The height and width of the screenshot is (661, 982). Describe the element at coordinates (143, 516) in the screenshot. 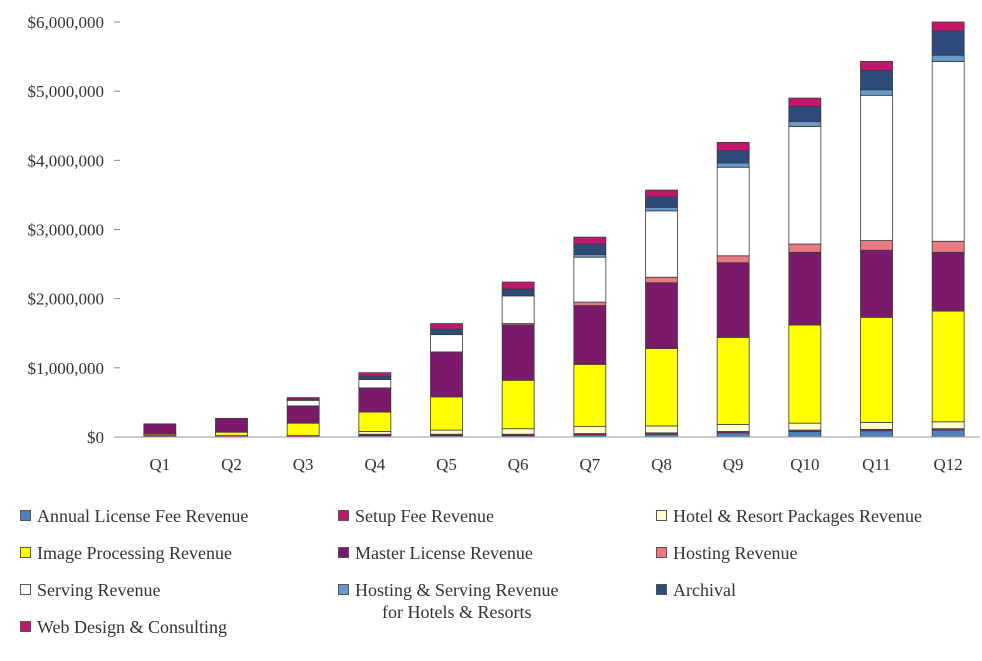

I see `legend-label: Annual License Fee Revenue` at that location.